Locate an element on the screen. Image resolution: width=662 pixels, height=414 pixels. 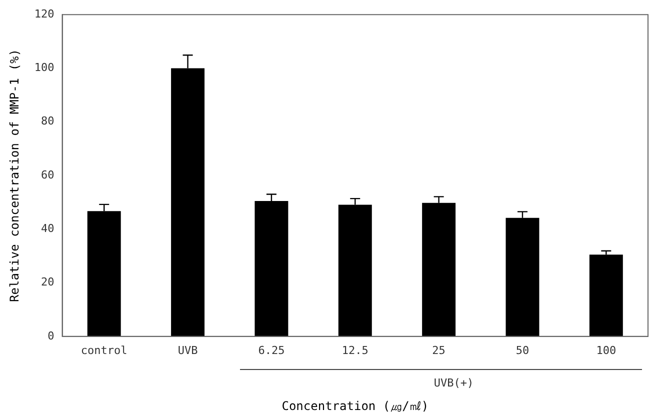
text: UVB(+) is located at coordinates (454, 383).